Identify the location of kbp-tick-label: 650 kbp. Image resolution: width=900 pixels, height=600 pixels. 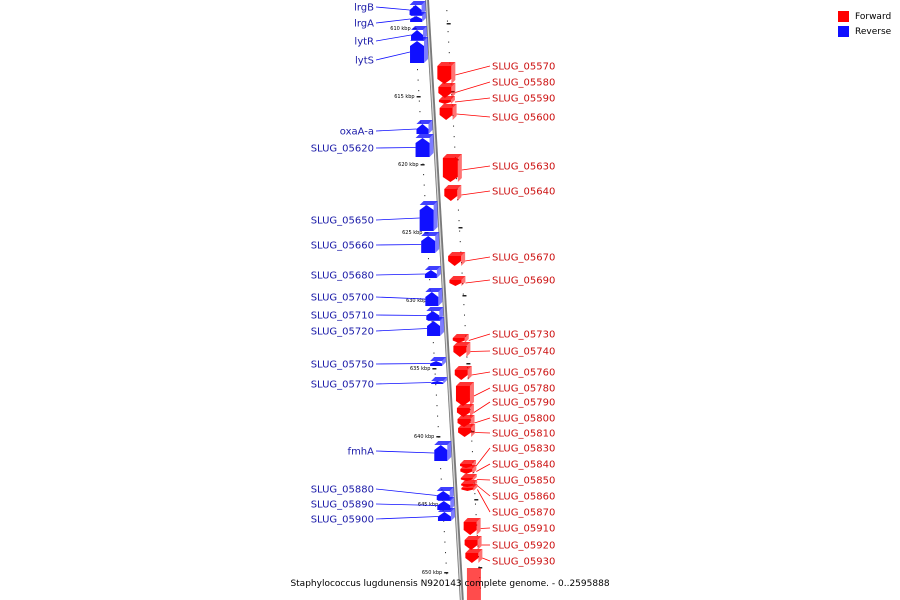
(432, 573).